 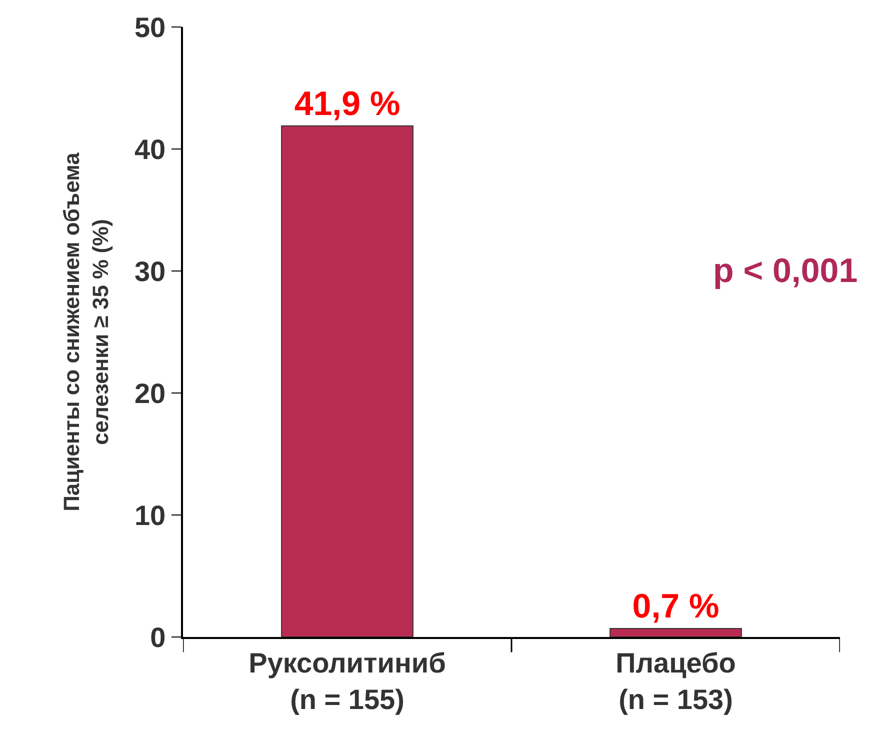 What do you see at coordinates (676, 606) in the screenshot?
I see `data-label: 0,7 %` at bounding box center [676, 606].